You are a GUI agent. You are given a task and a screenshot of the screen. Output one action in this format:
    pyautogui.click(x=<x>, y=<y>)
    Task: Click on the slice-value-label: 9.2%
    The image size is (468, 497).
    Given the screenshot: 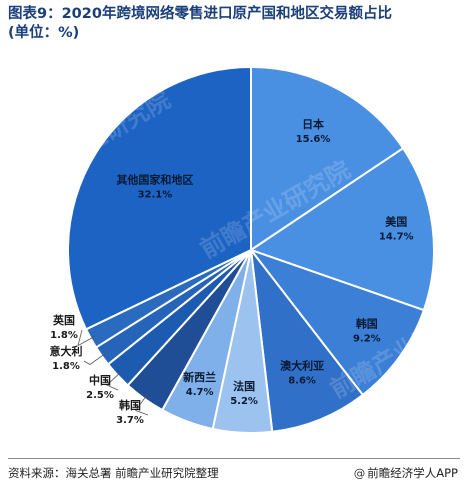 What is the action you would take?
    pyautogui.click(x=367, y=338)
    